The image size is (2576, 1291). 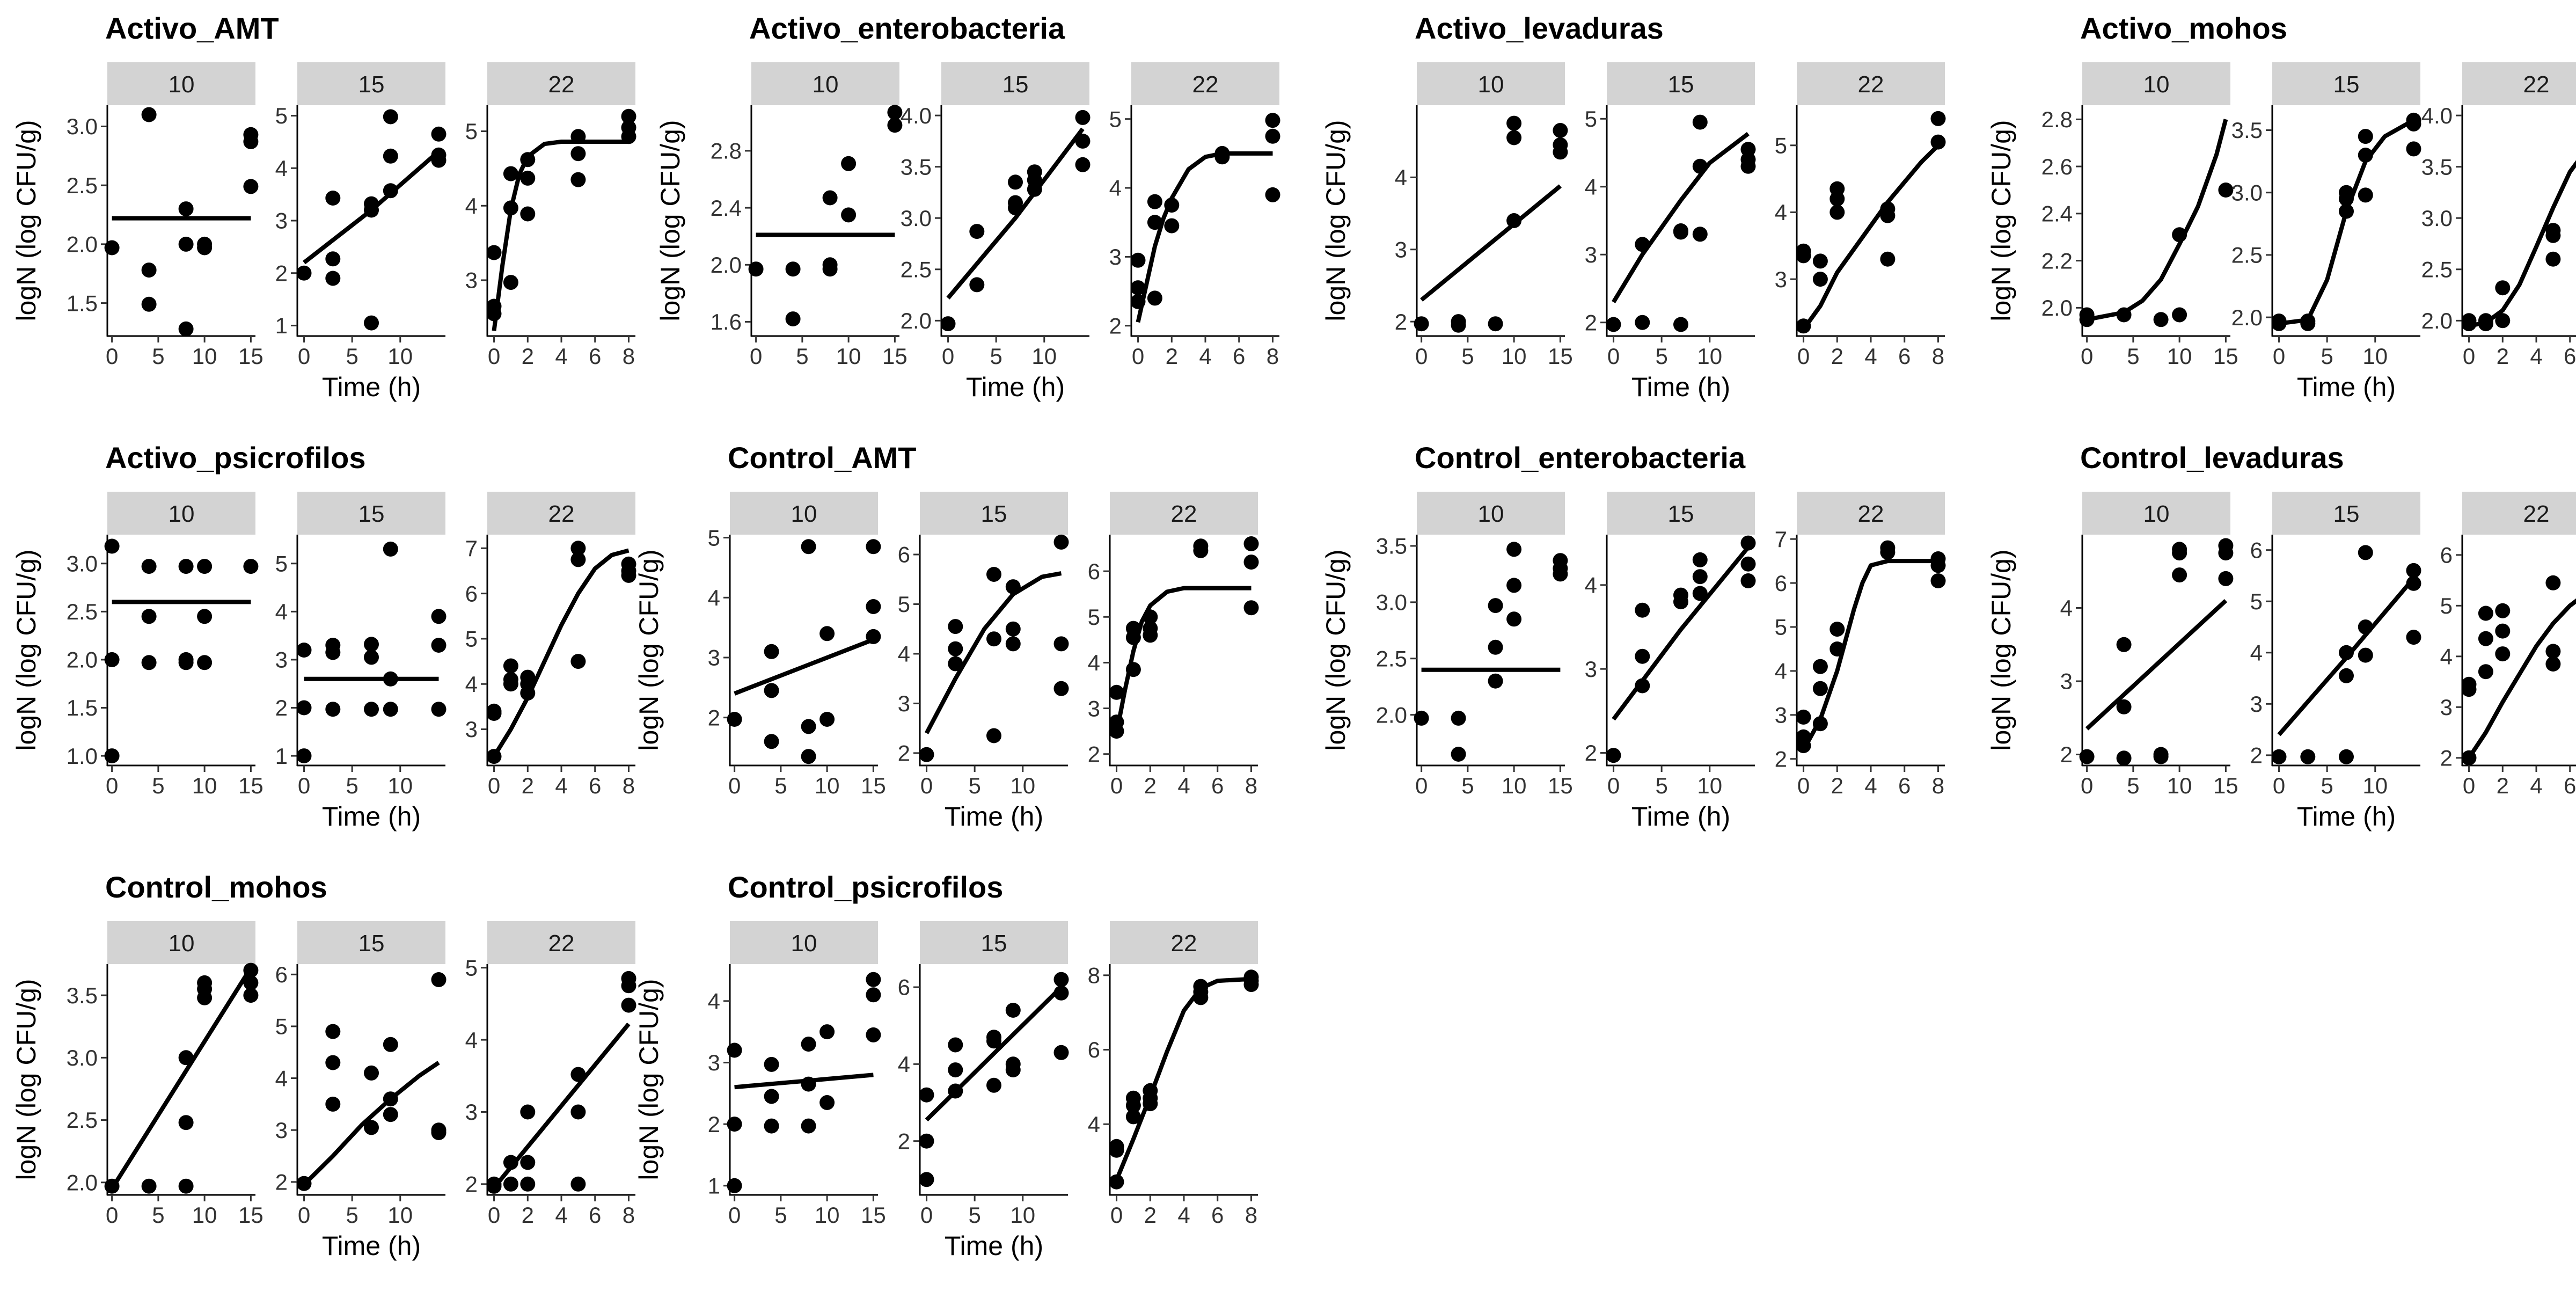 What do you see at coordinates (281, 563) in the screenshot?
I see `y-tick-label: 5` at bounding box center [281, 563].